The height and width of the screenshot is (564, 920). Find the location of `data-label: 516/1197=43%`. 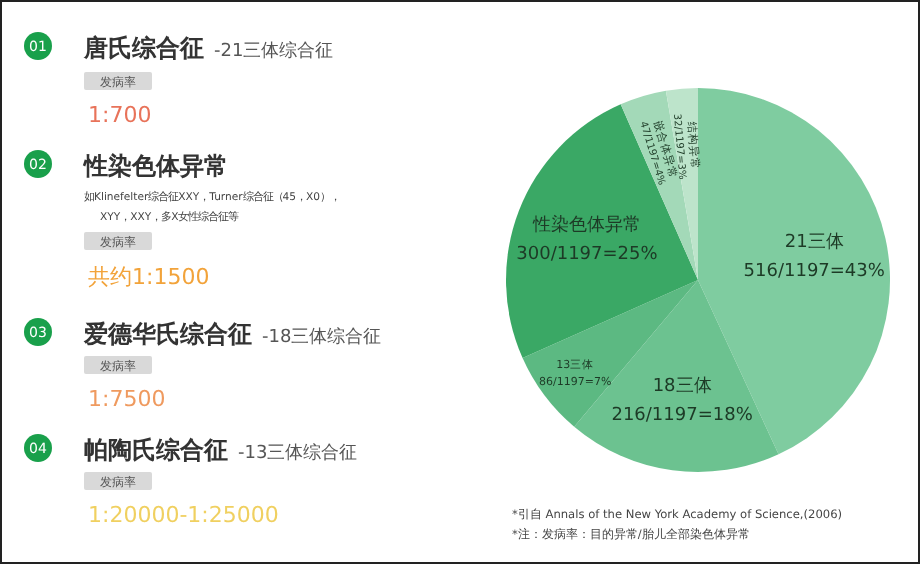

data-label: 516/1197=43% is located at coordinates (814, 272).